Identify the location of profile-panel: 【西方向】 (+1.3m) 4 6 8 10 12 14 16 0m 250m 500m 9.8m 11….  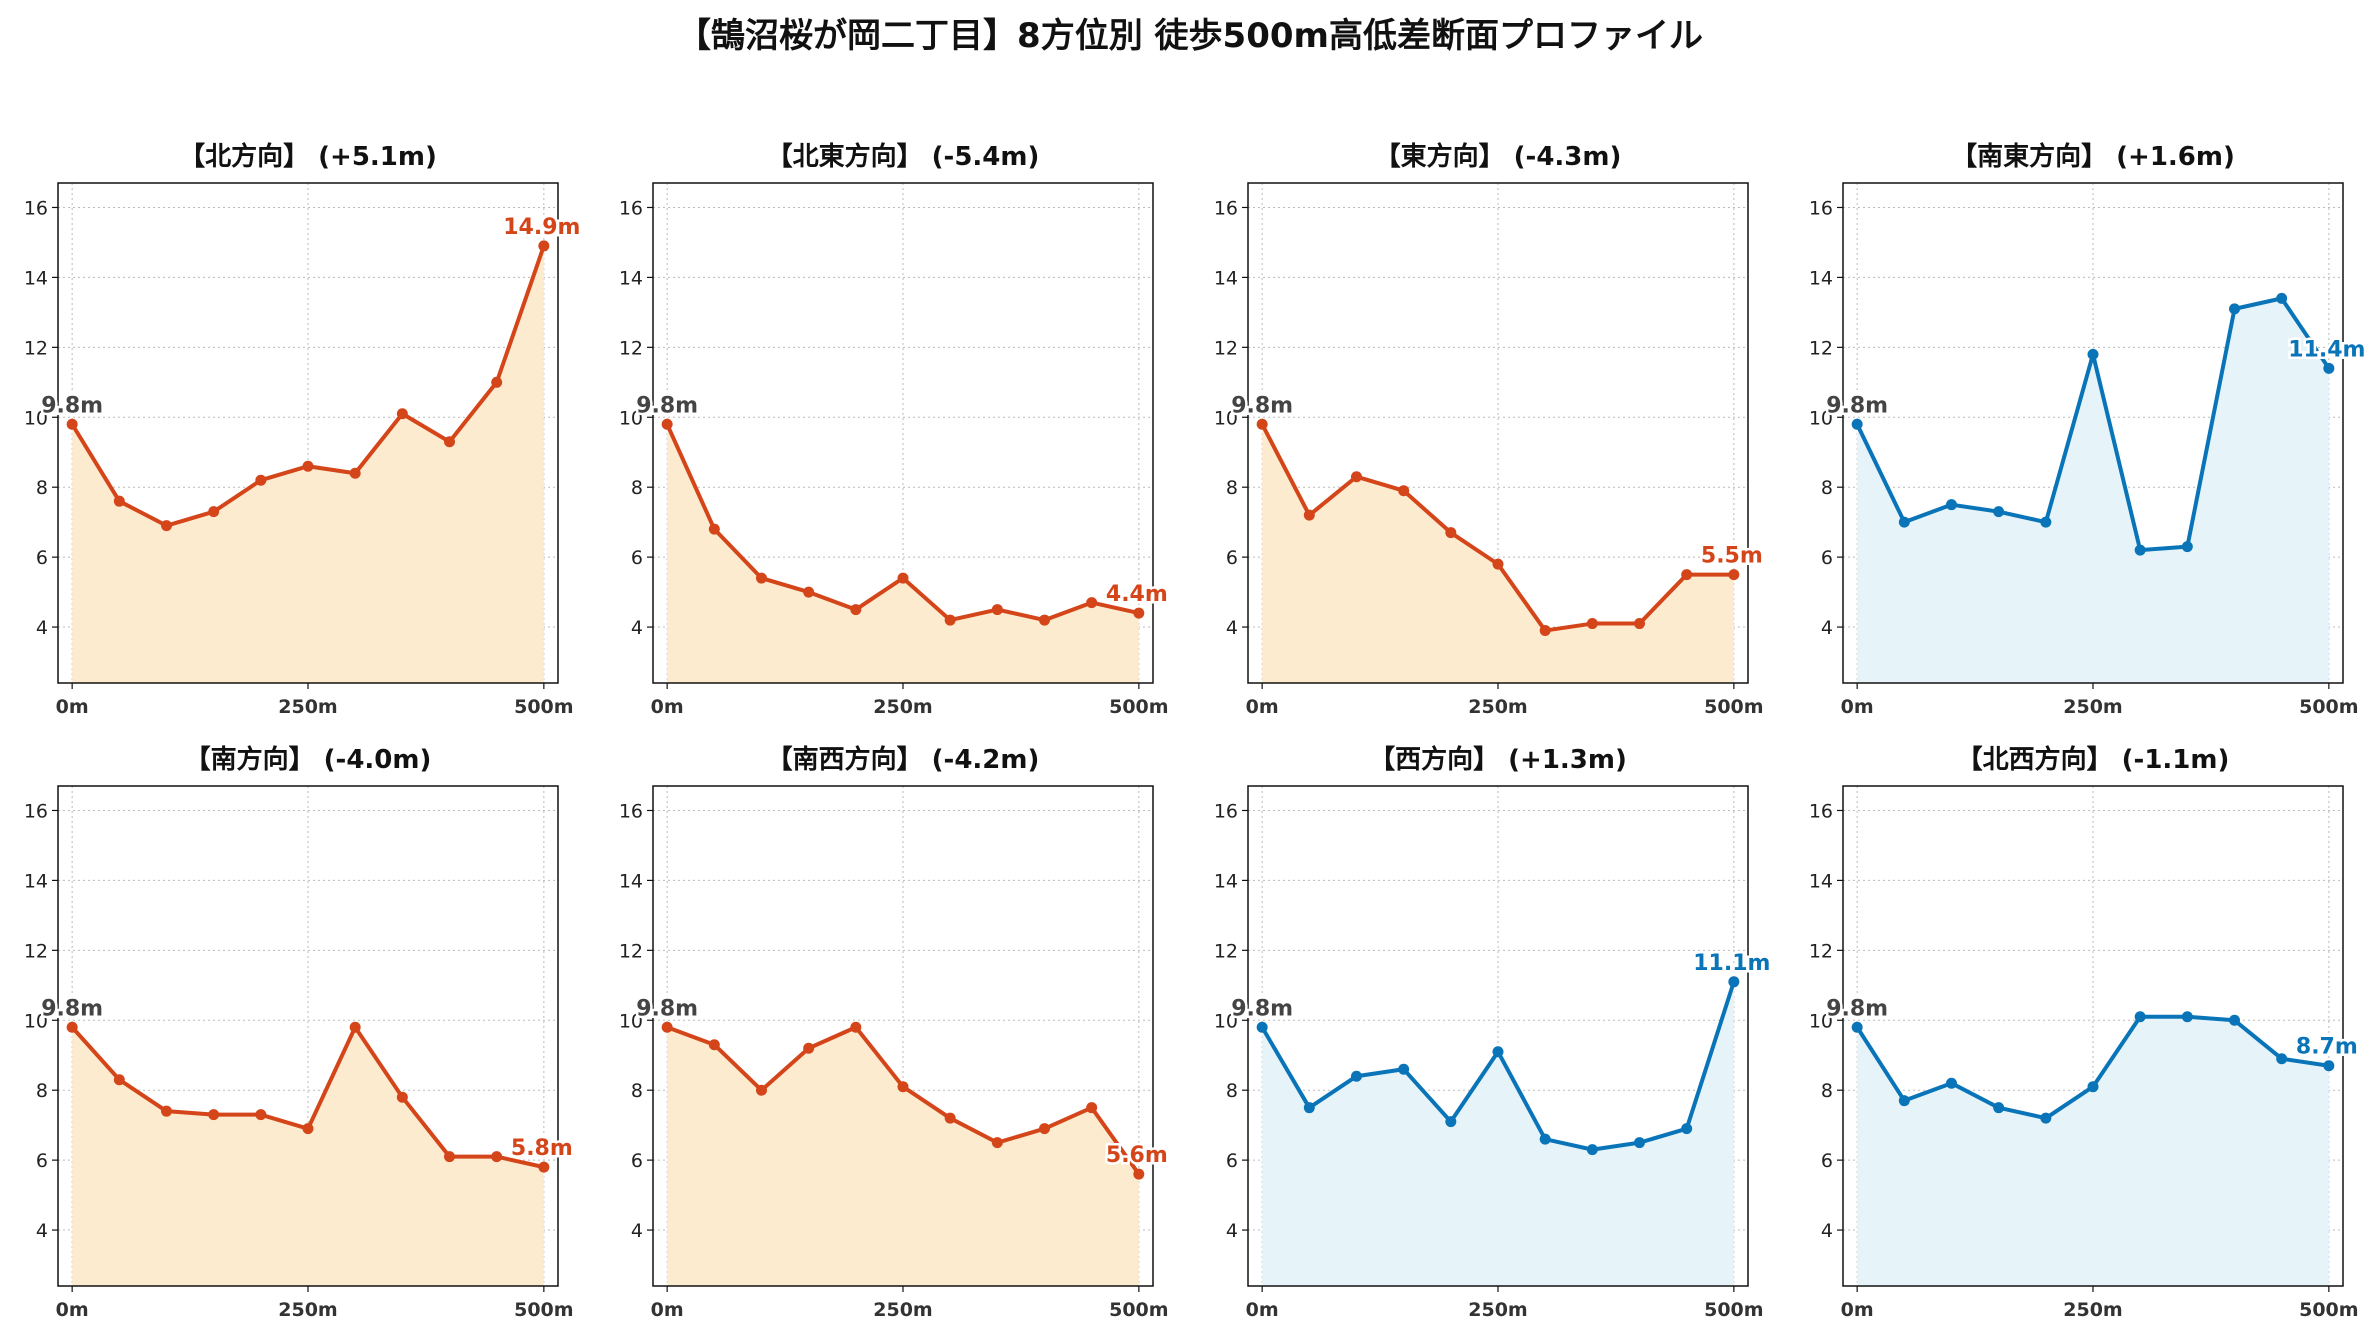
(1493, 1032).